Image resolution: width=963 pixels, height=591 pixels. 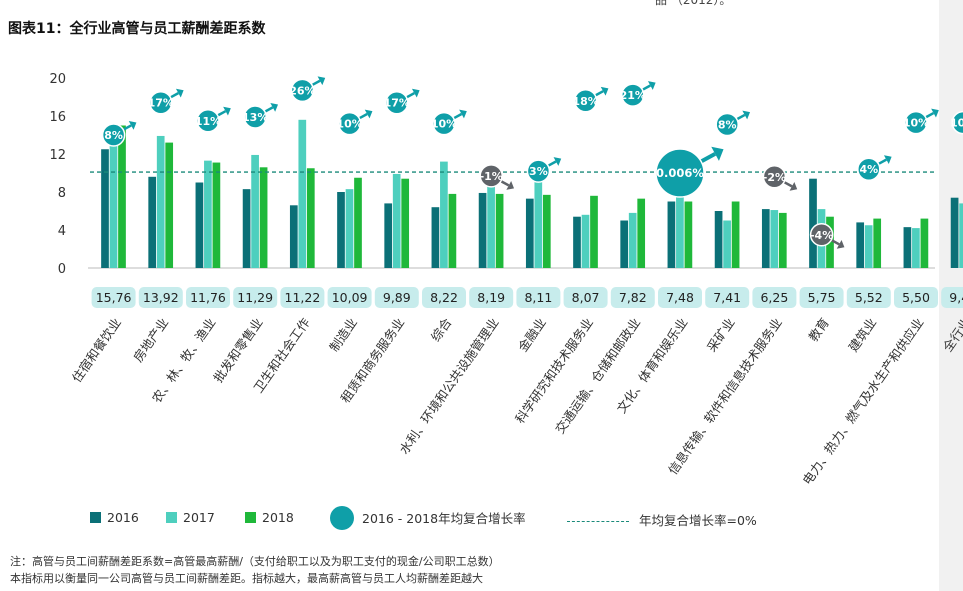 I want to click on value-label-17: 5,50, so click(x=916, y=297).